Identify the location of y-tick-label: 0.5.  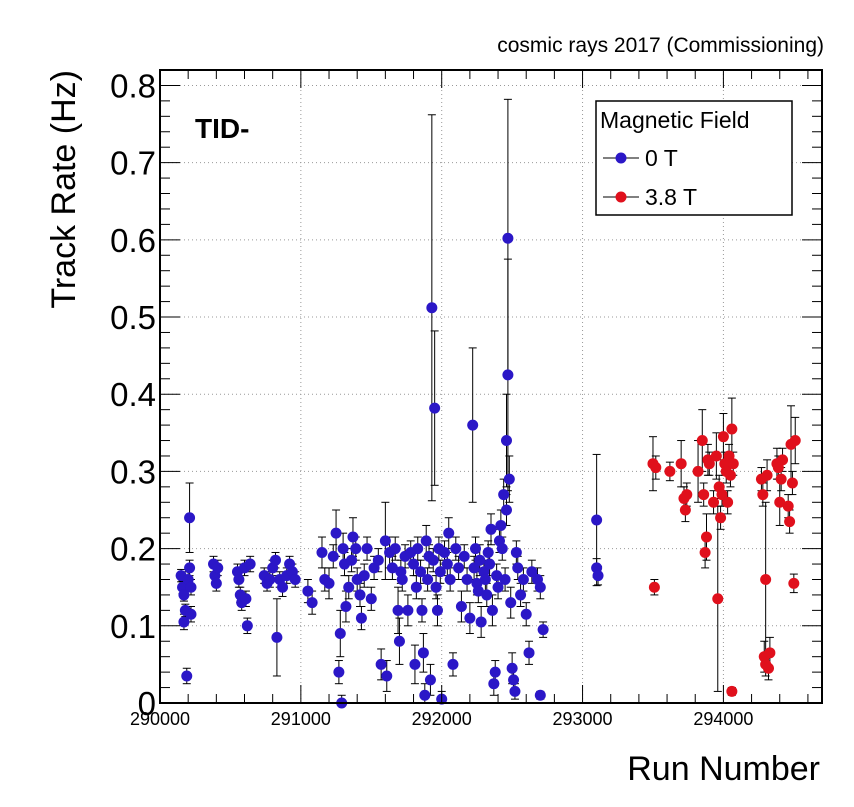
(133, 317).